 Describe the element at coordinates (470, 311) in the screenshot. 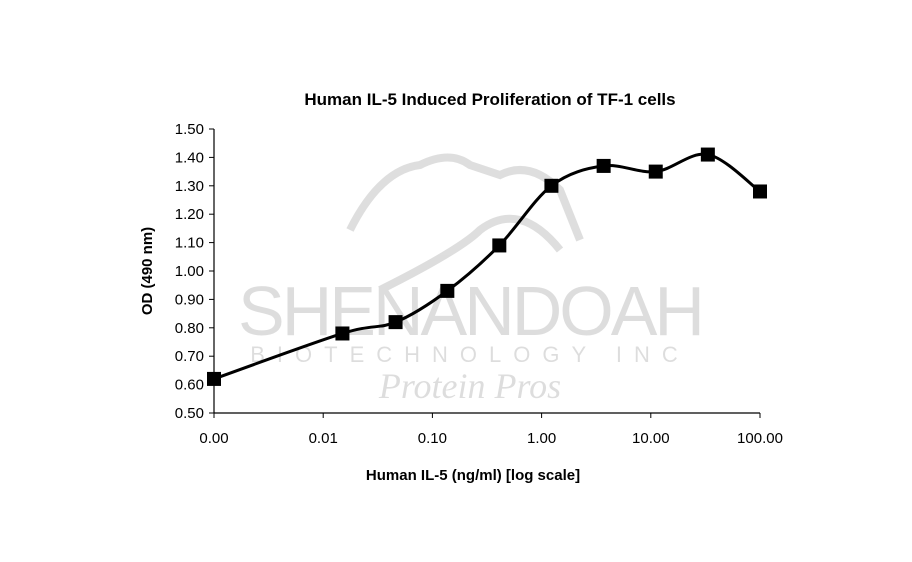

I see `svg-text: SHENANDOAH` at that location.